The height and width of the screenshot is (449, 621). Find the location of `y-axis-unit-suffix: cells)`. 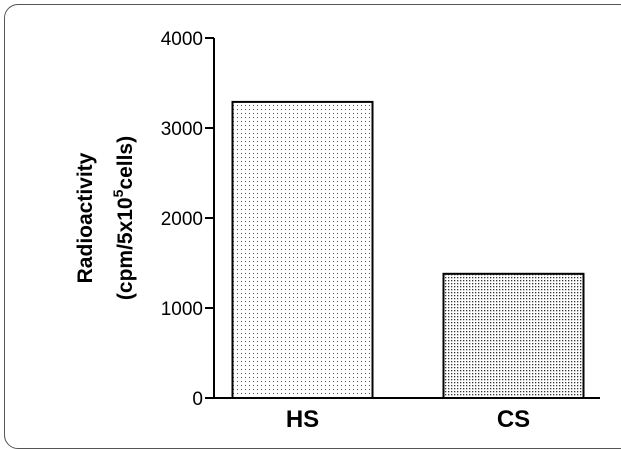

y-axis-unit-suffix: cells) is located at coordinates (125, 163).